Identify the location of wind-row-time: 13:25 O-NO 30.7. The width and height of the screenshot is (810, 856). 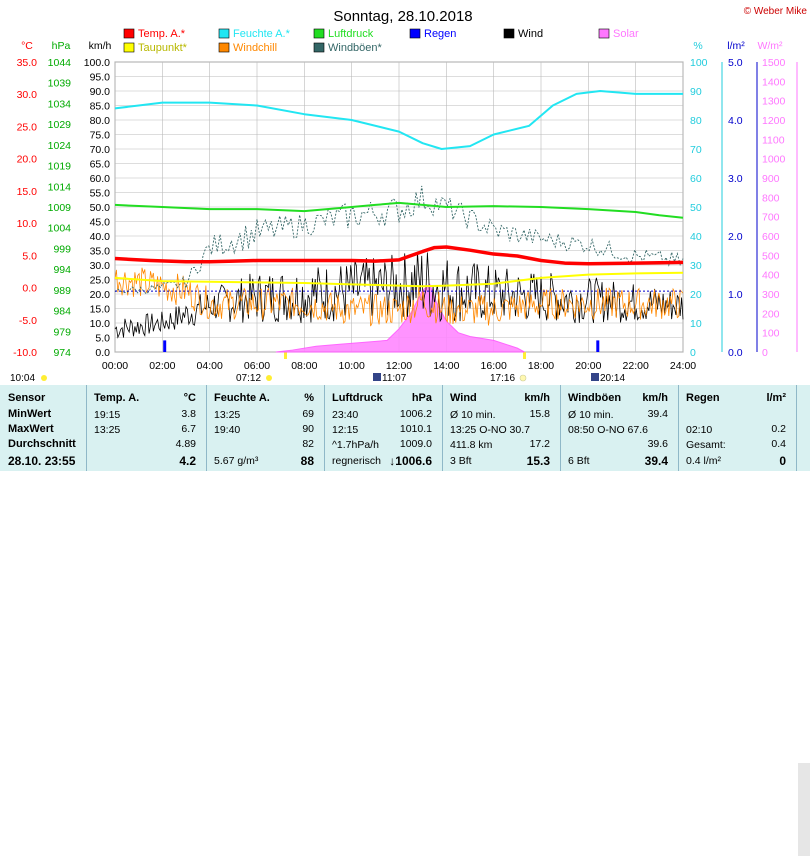
(490, 430).